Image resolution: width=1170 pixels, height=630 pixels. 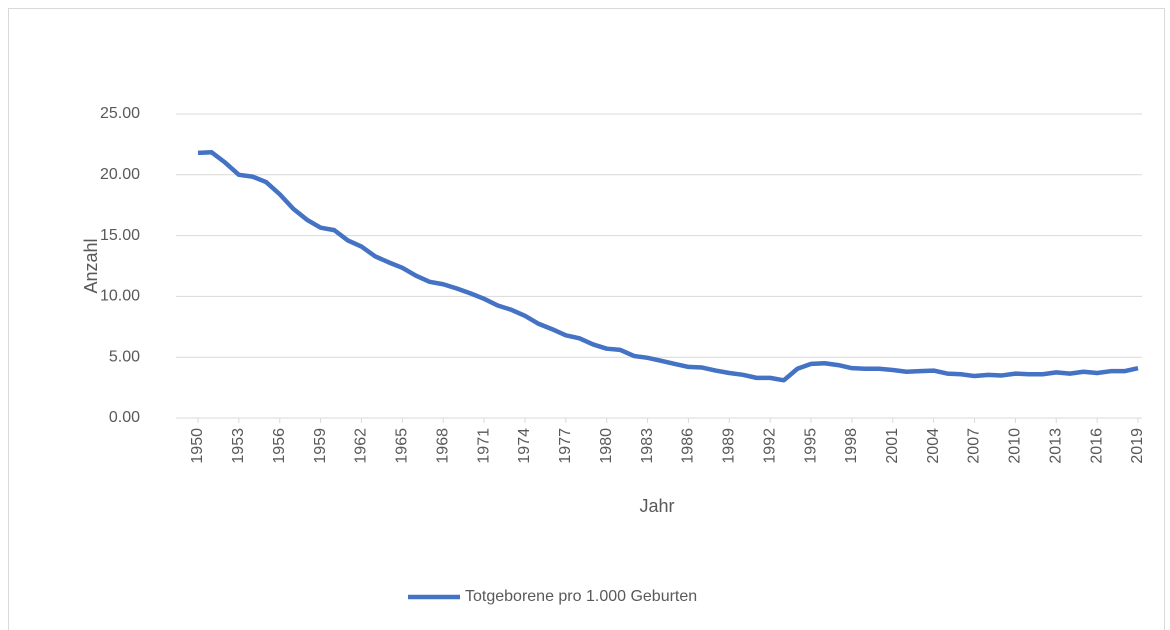 I want to click on x-tick-label: 1950, so click(x=197, y=446).